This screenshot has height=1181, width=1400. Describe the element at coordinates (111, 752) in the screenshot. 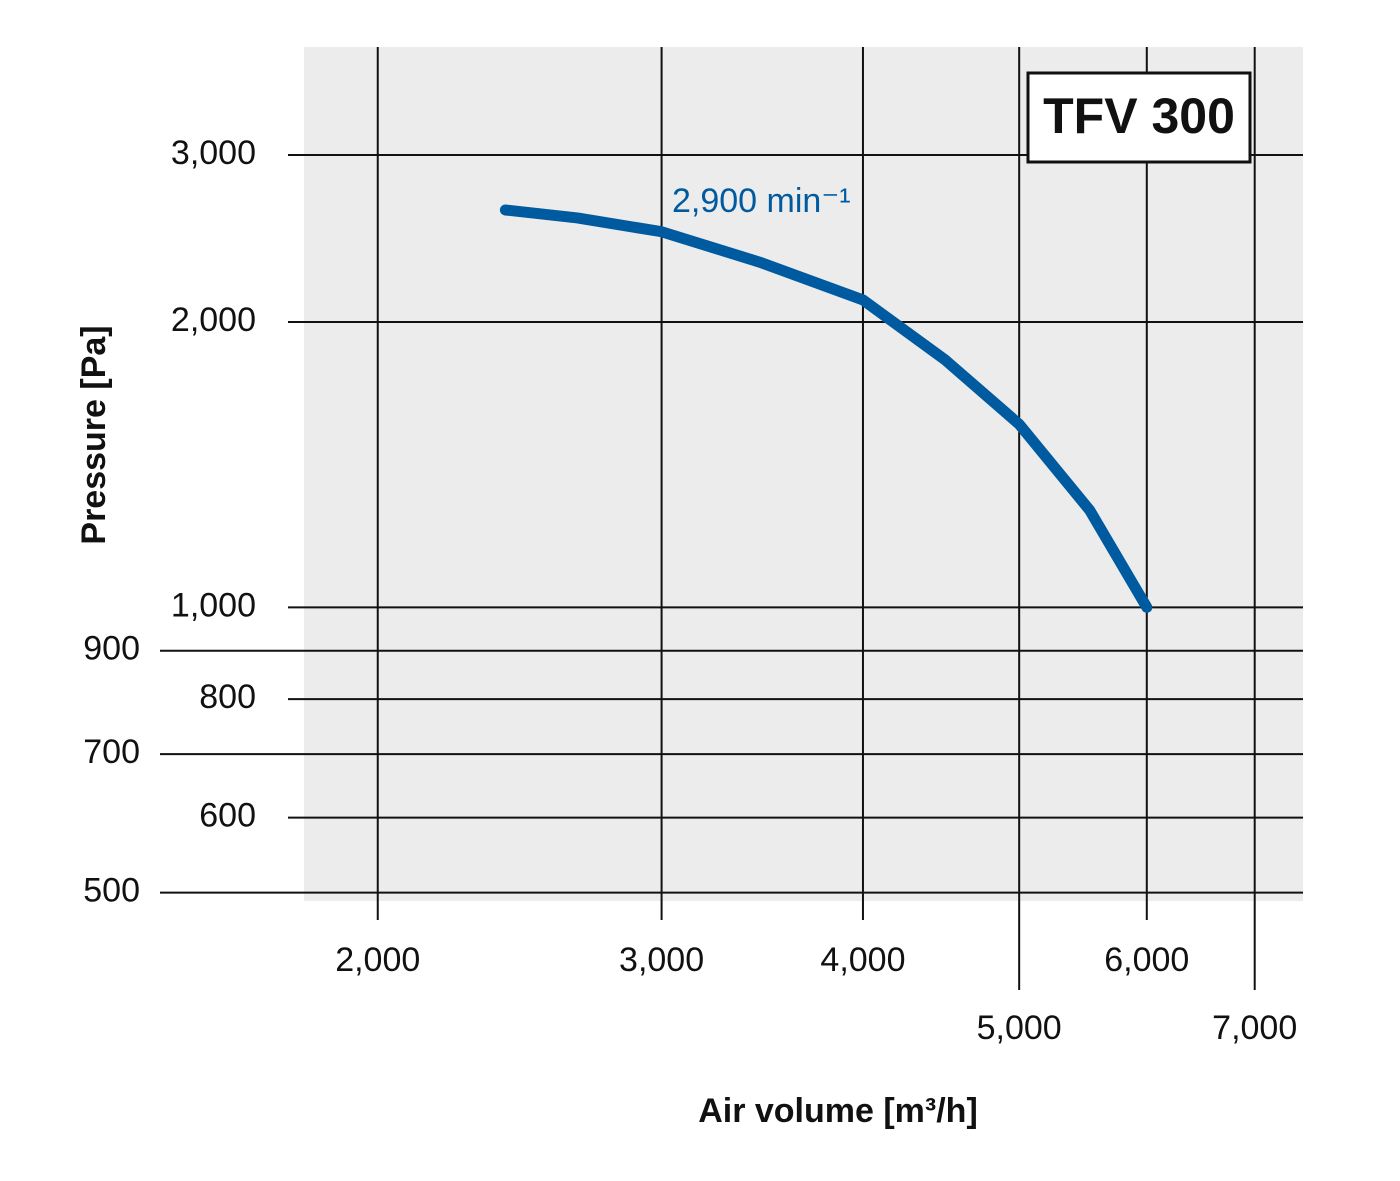

I see `y-tick-label: 700` at that location.